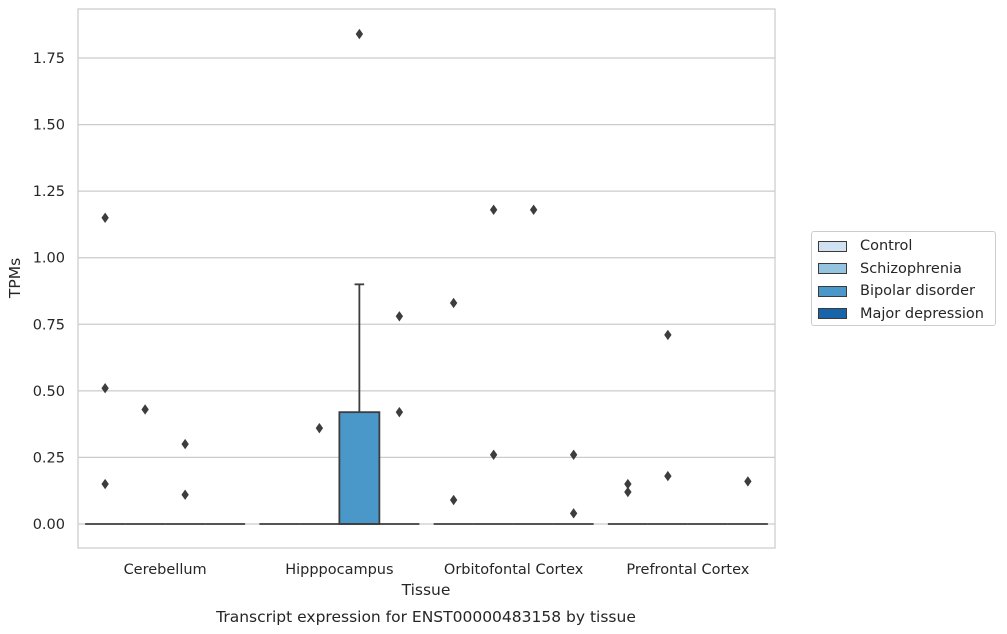  I want to click on legend-label: Bipolar disorder, so click(917, 291).